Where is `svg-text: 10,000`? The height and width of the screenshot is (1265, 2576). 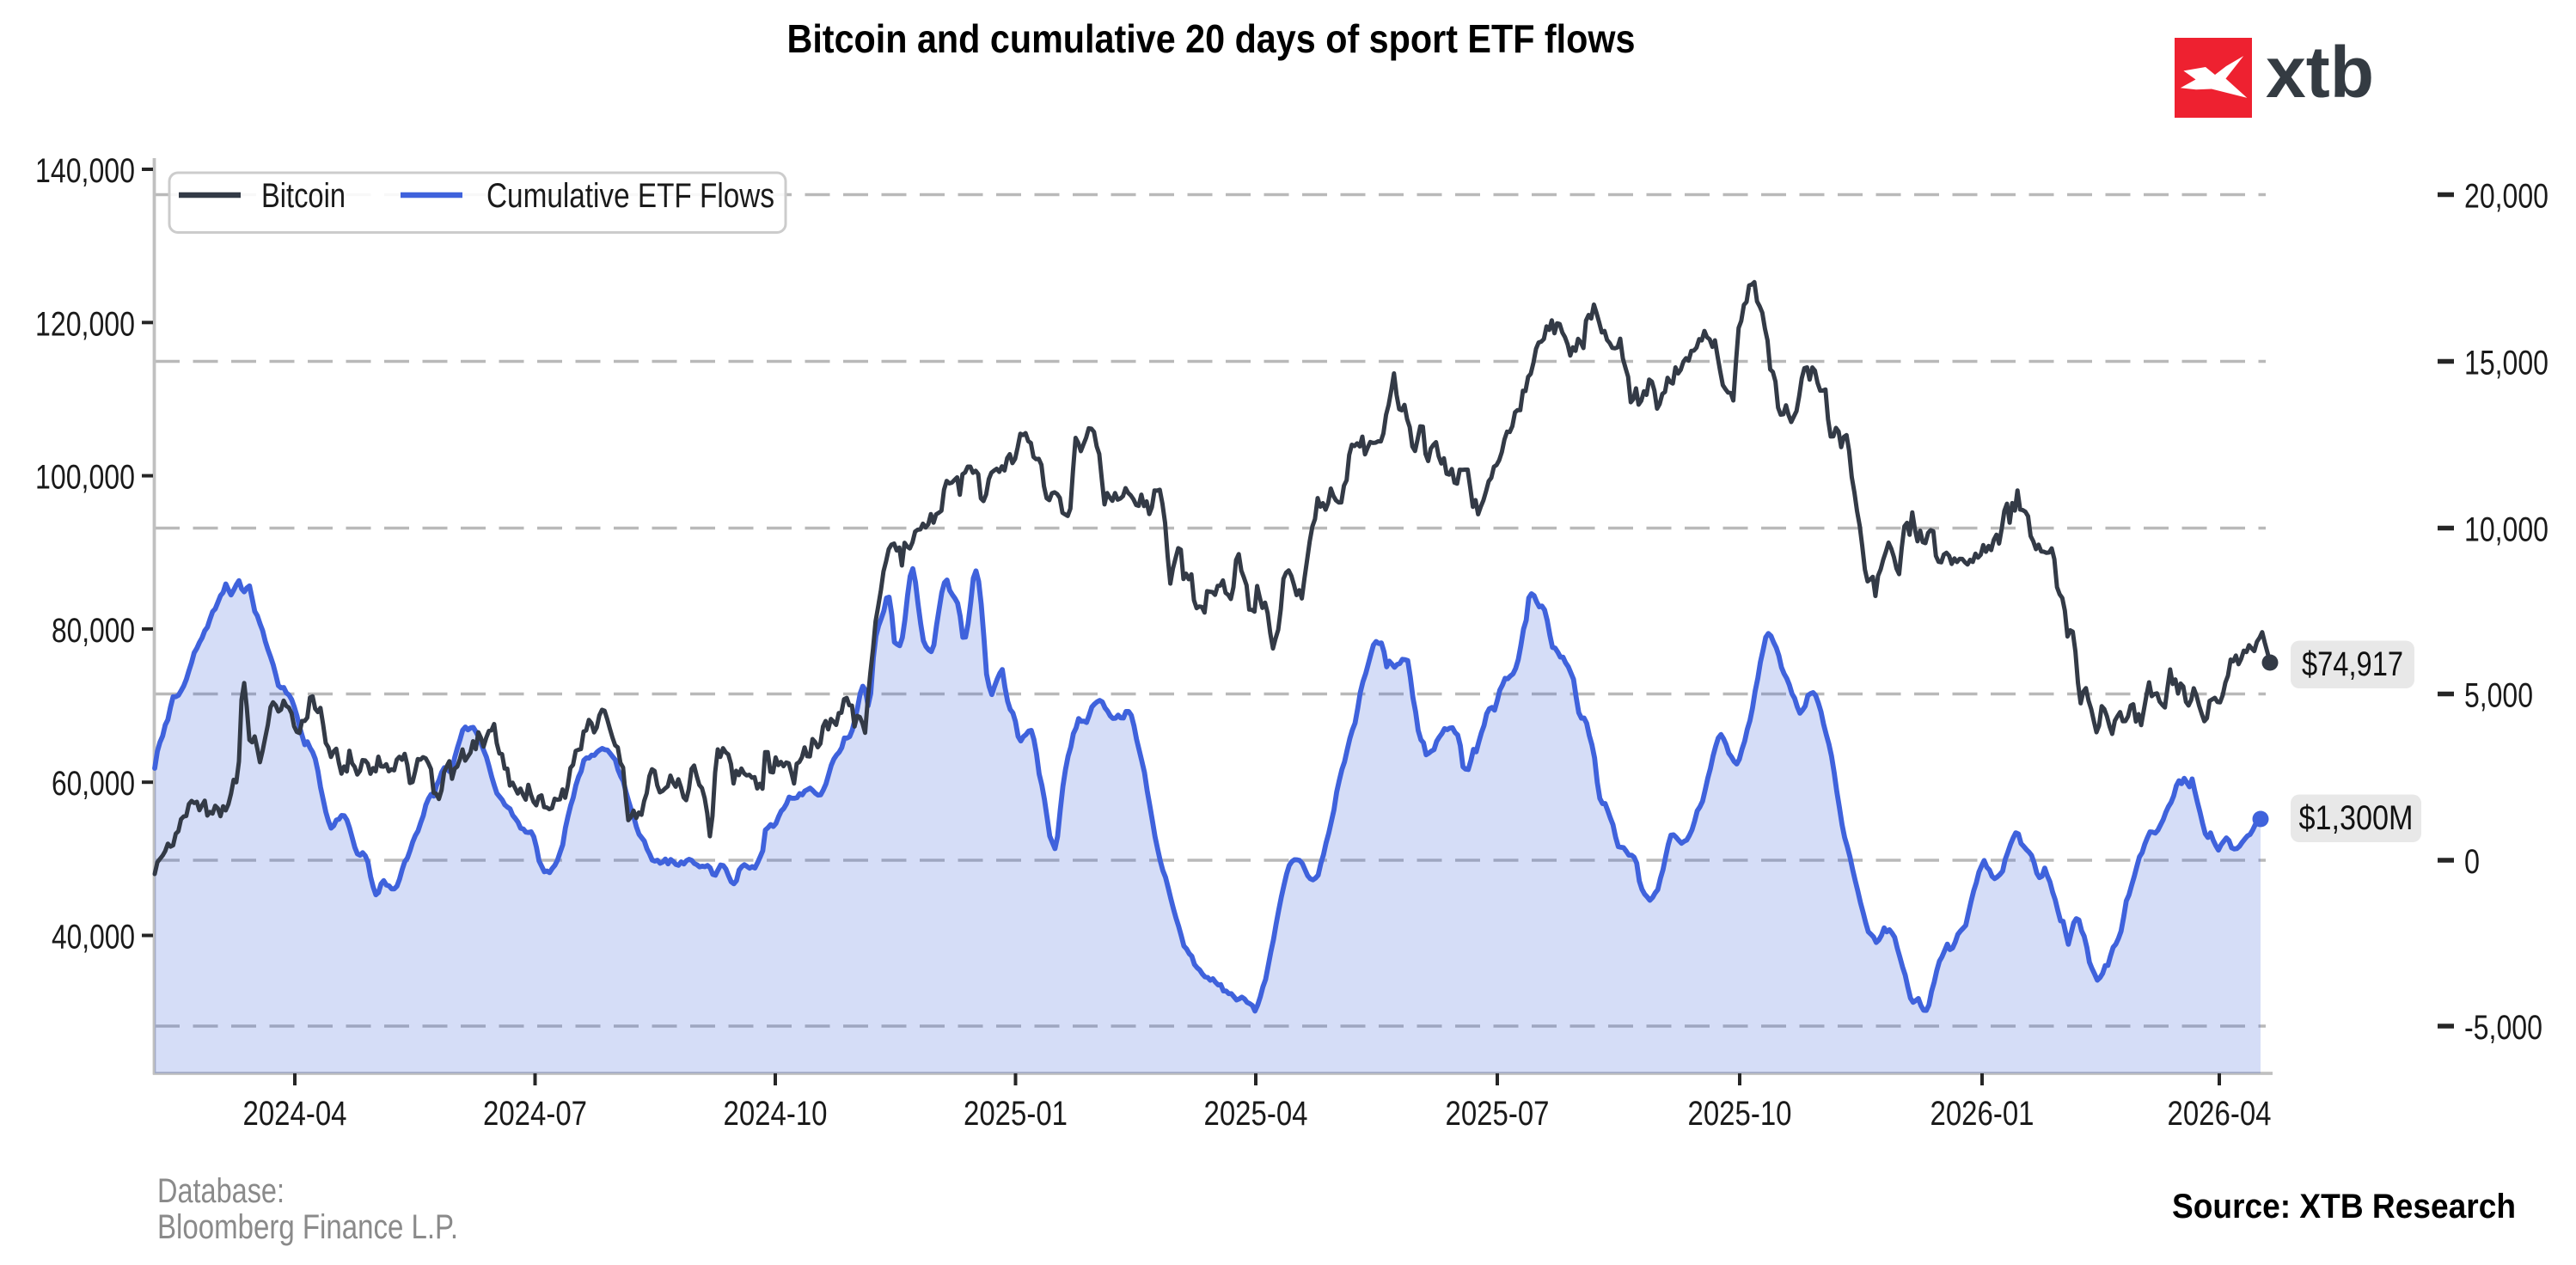
svg-text: 10,000 is located at coordinates (2506, 530).